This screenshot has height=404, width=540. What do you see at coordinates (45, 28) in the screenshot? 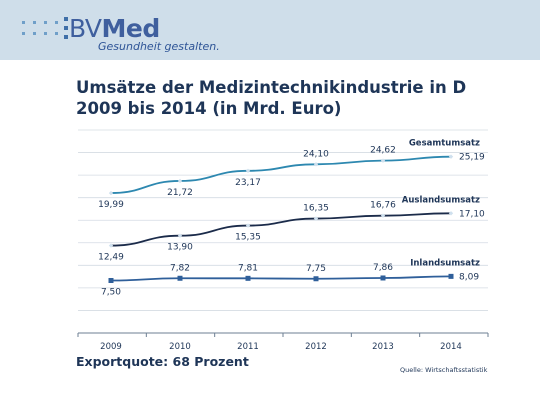
I see `logo-dots-icon` at bounding box center [45, 28].